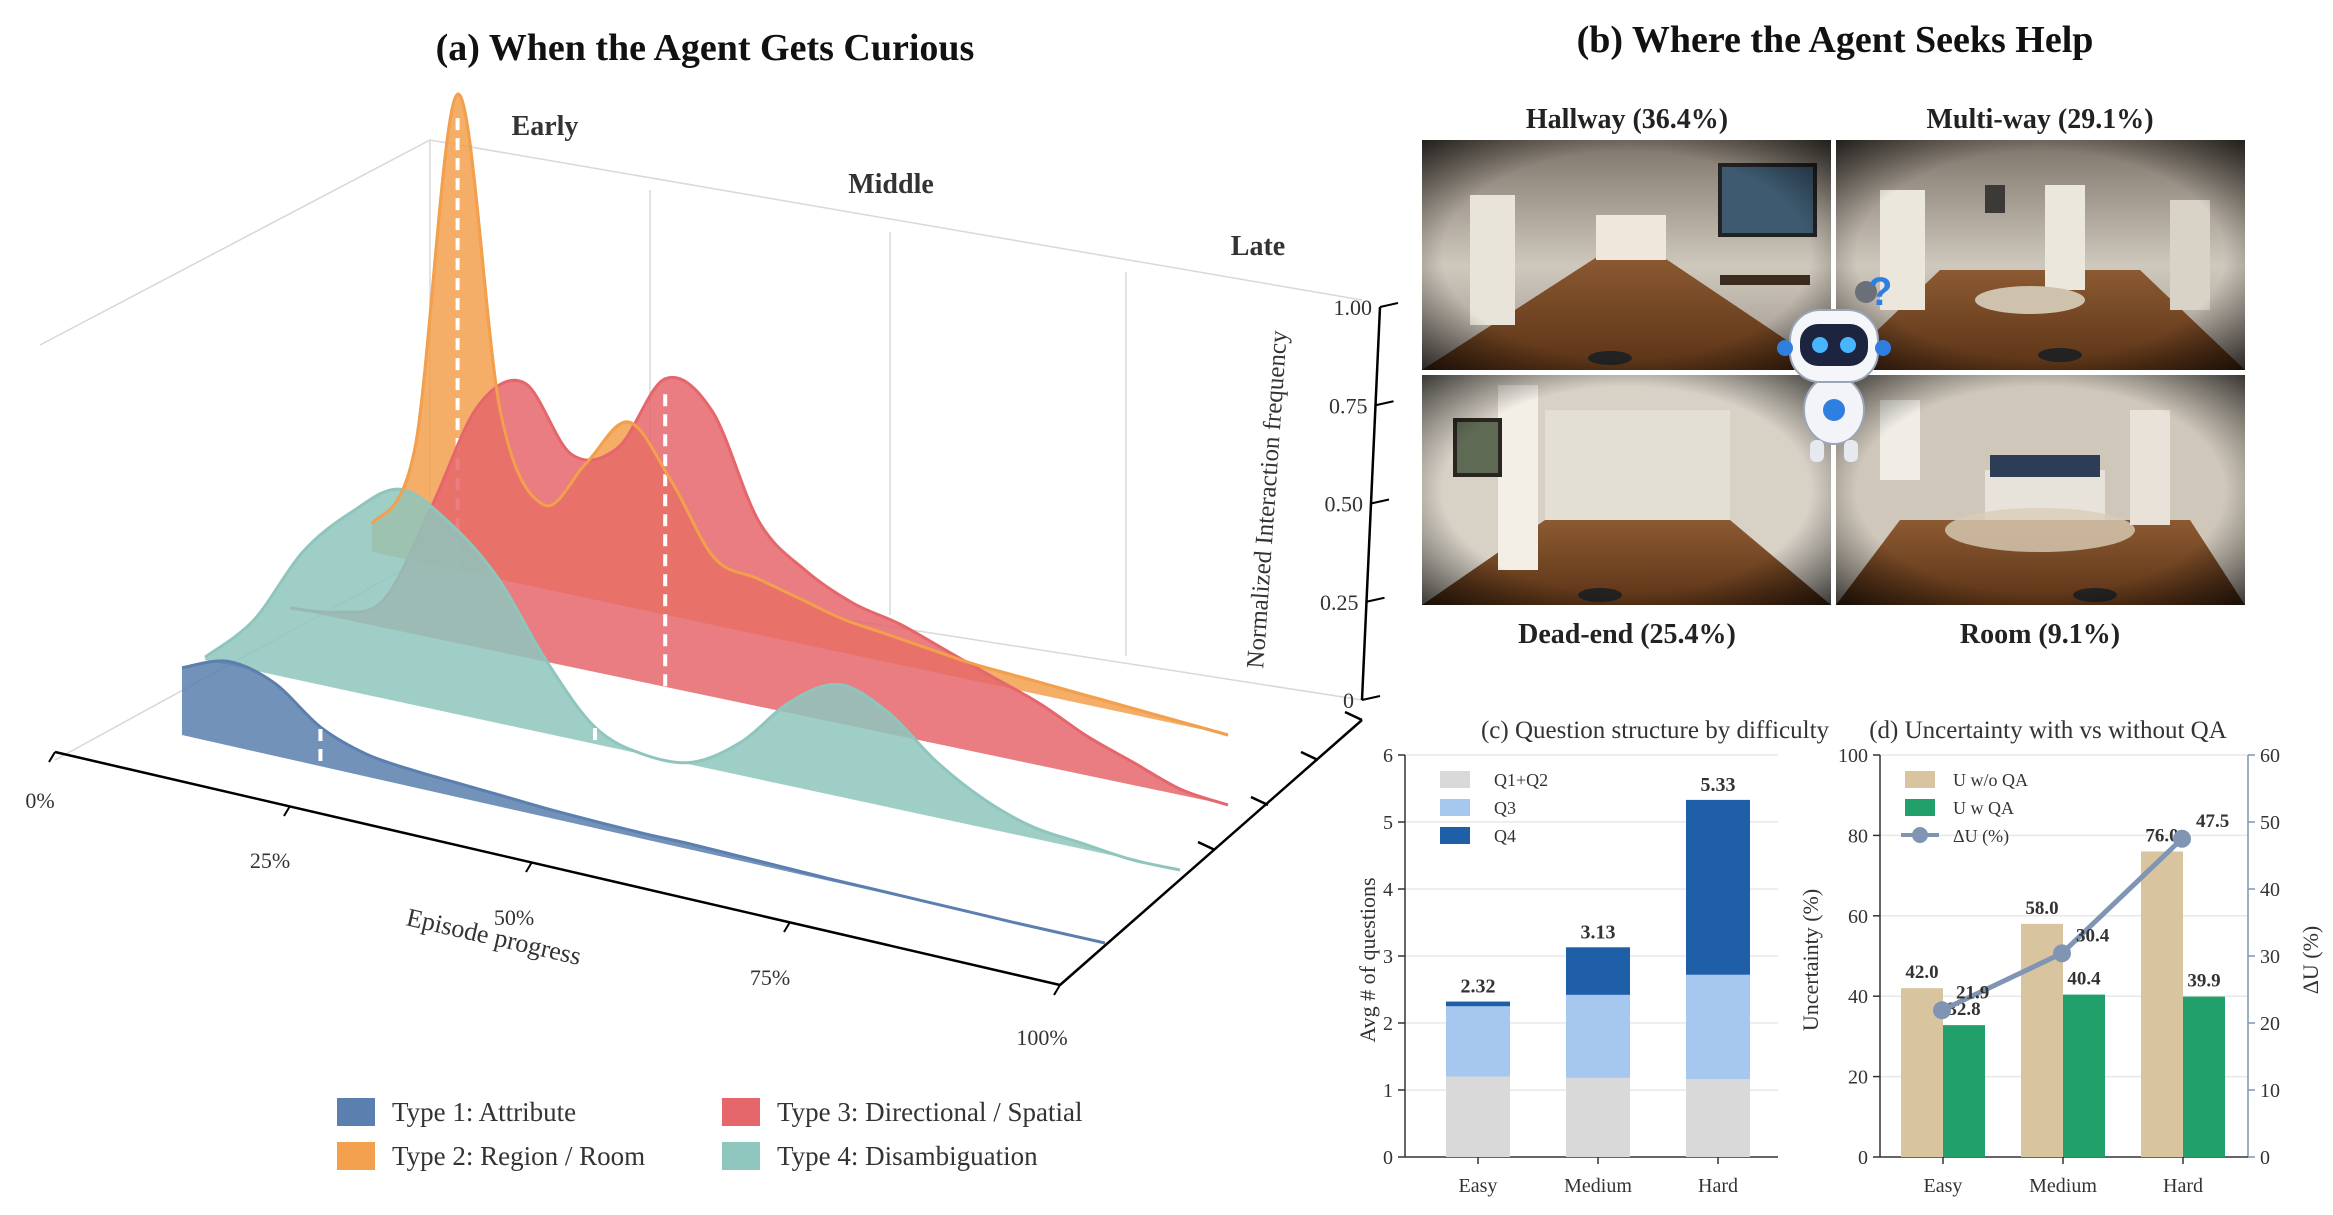  I want to click on ridge-line-type-4-disambiguation, so click(692, 679).